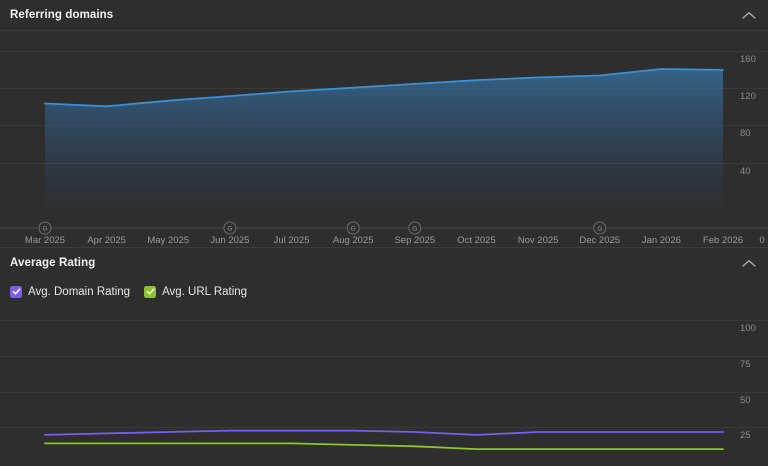 The height and width of the screenshot is (466, 768). What do you see at coordinates (384, 15) in the screenshot?
I see `panel-header-referring-domains: Referring domains` at bounding box center [384, 15].